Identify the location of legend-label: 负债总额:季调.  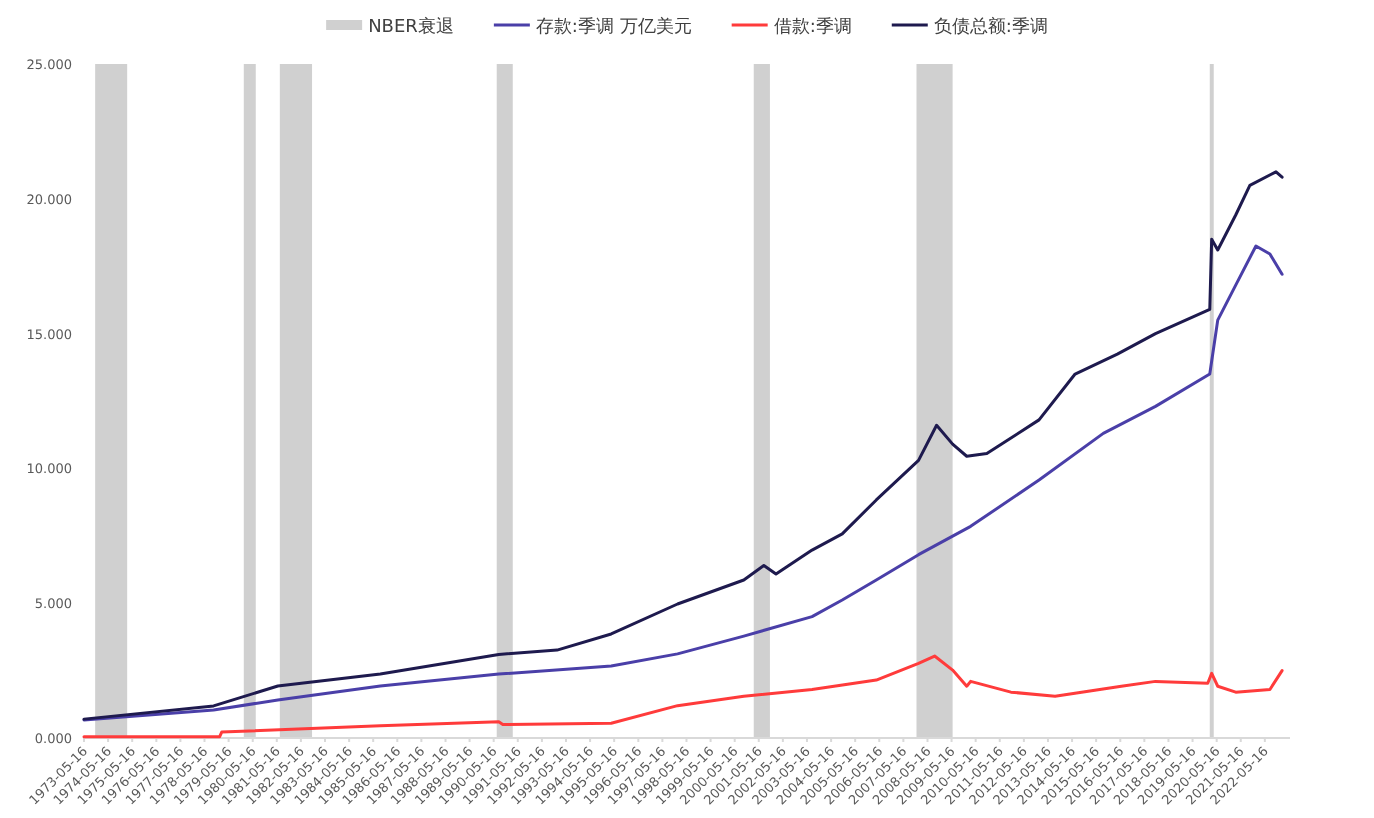
(990, 27).